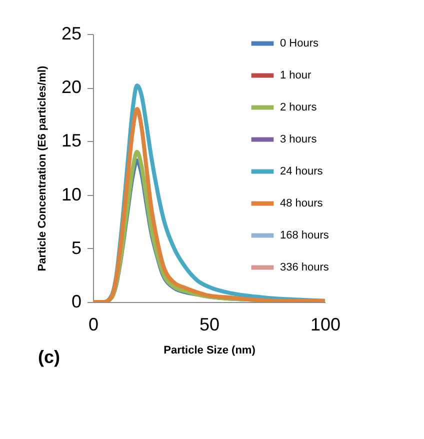 The height and width of the screenshot is (439, 424). I want to click on legend-label: 3 hours, so click(299, 140).